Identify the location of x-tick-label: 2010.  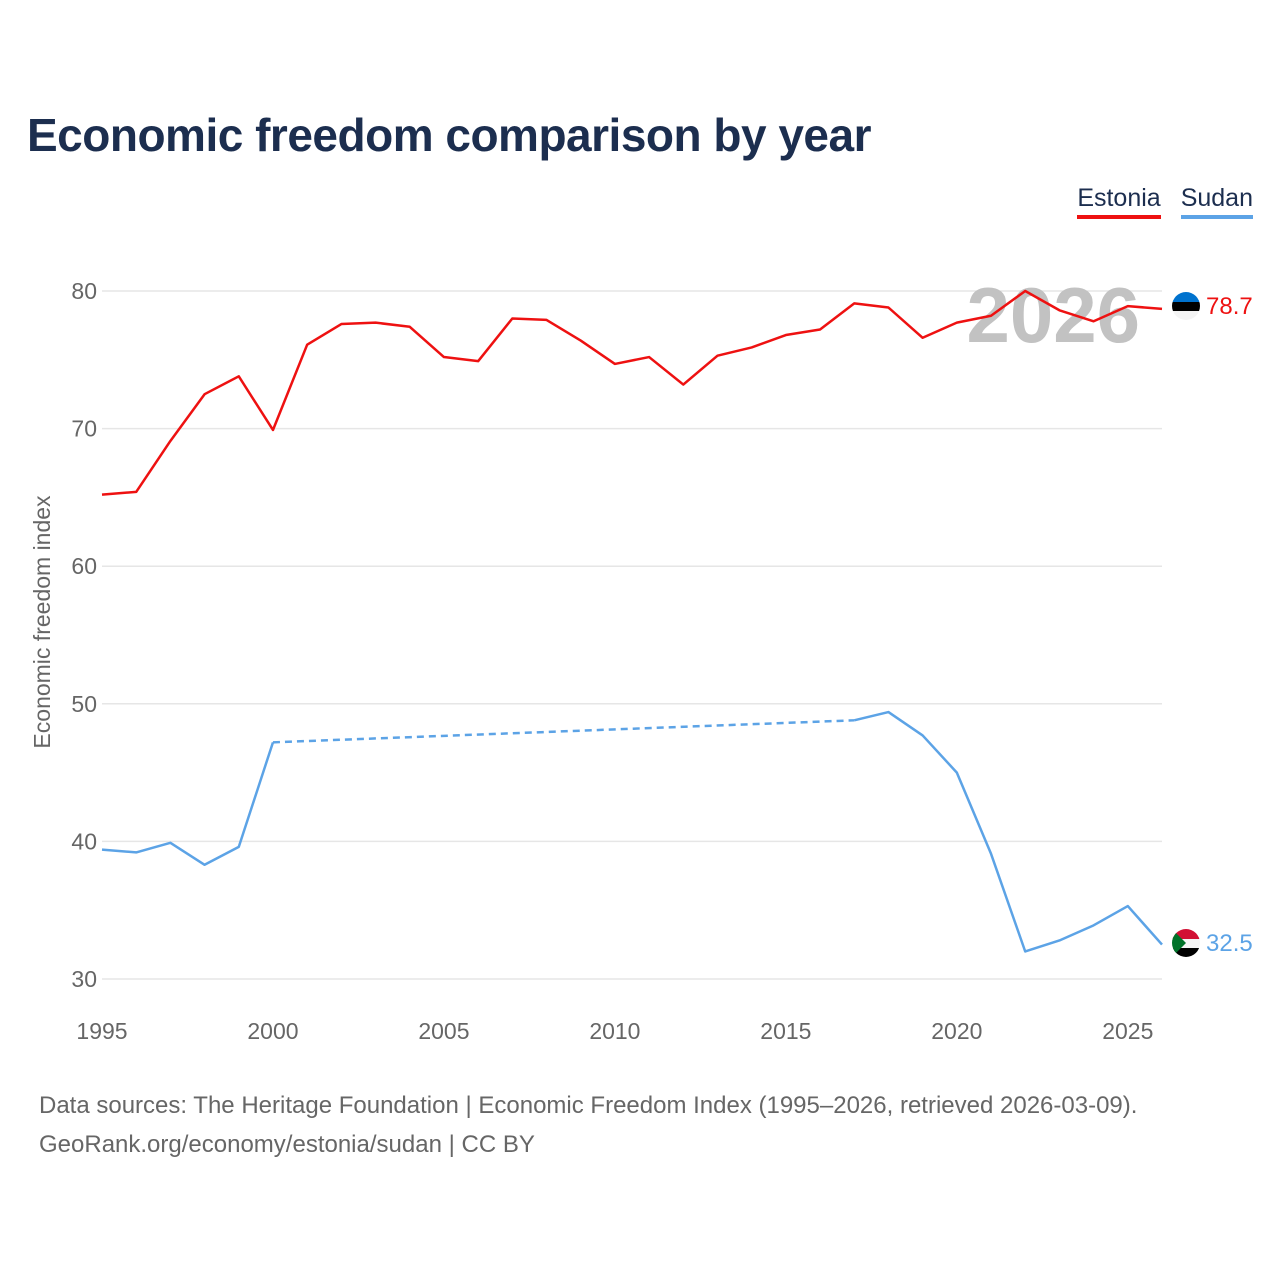
(614, 1031).